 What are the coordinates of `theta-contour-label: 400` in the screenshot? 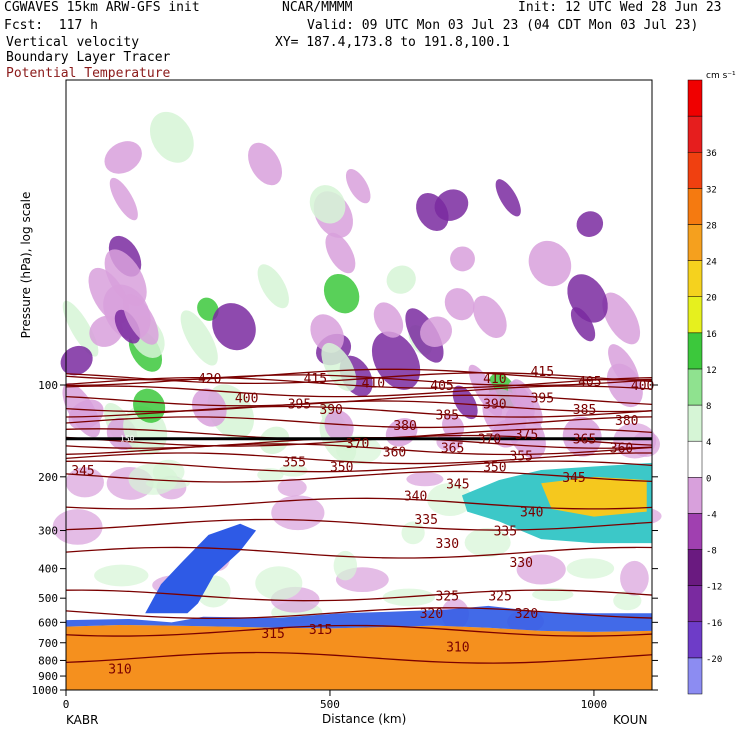 It's located at (642, 386).